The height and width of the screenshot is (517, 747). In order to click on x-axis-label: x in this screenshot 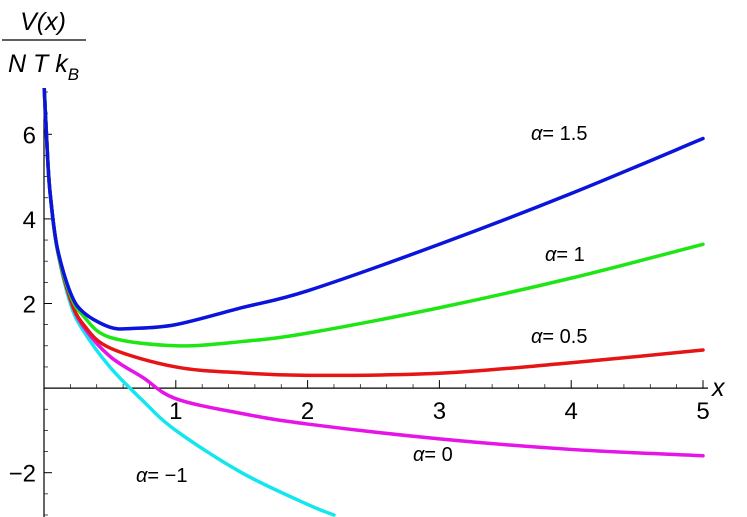, I will do `click(718, 388)`.